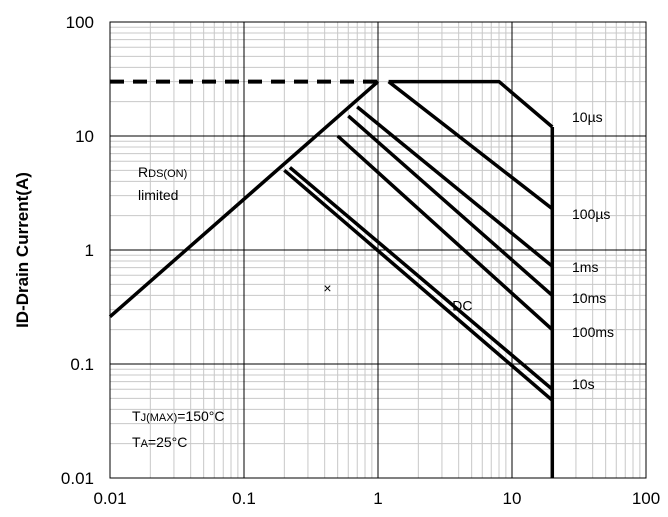 The width and height of the screenshot is (668, 517). Describe the element at coordinates (77, 250) in the screenshot. I see `y-tick-labels: 0.01 0.1 1 10 100` at that location.